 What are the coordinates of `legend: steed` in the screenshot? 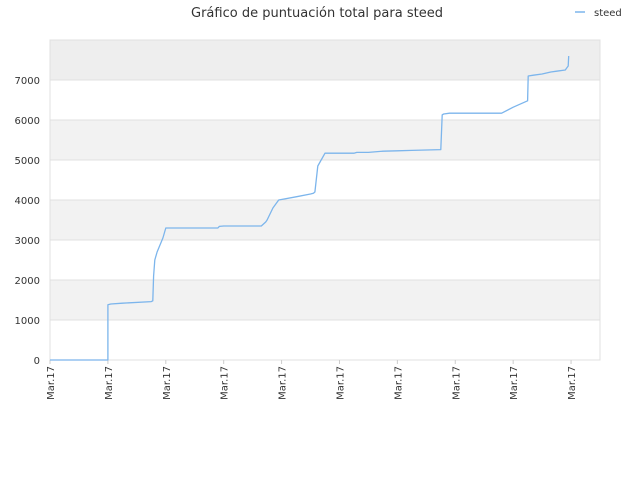 It's located at (598, 13).